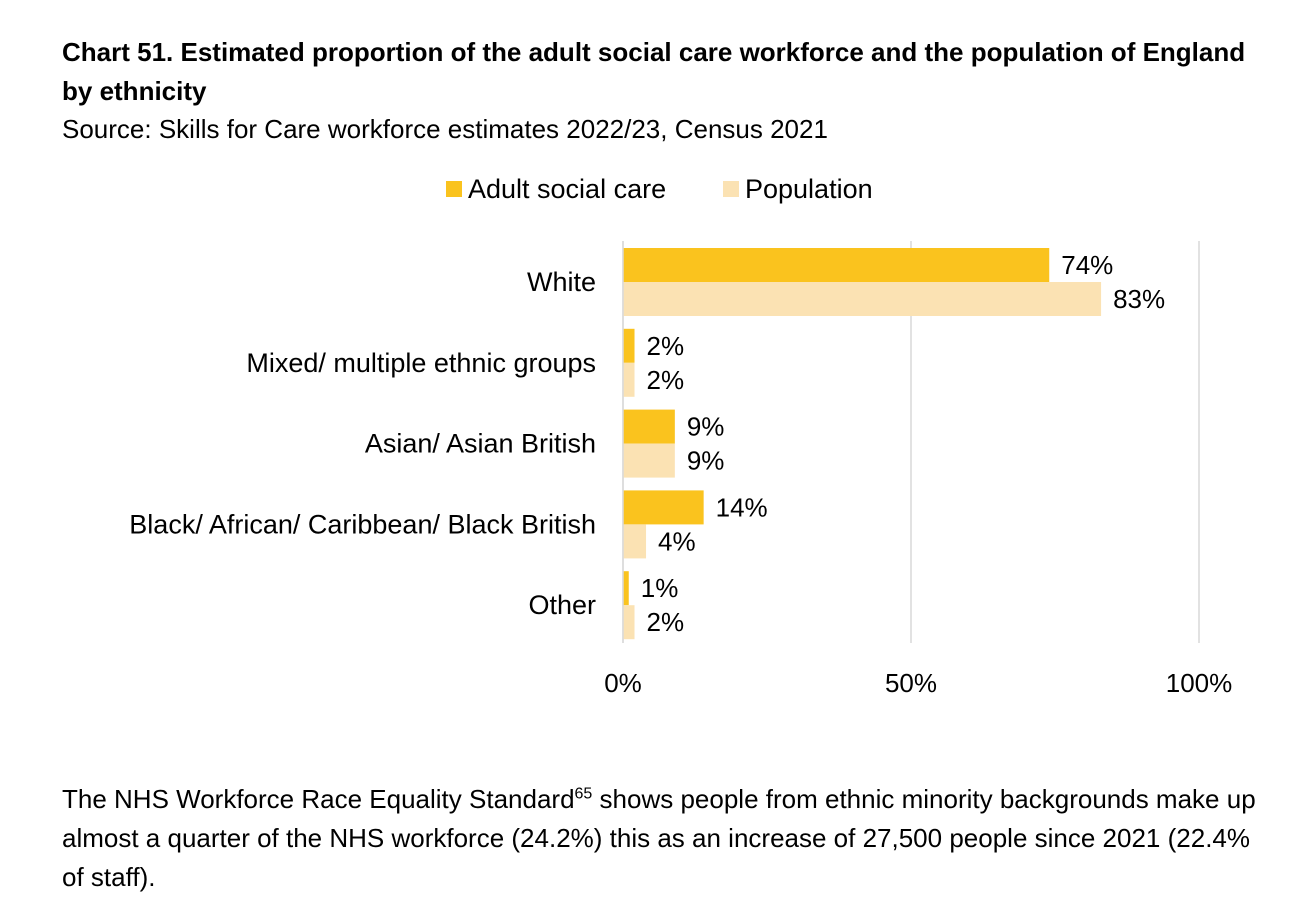  Describe the element at coordinates (421, 363) in the screenshot. I see `category-label-1: Mixed/ multiple ethnic groups` at that location.